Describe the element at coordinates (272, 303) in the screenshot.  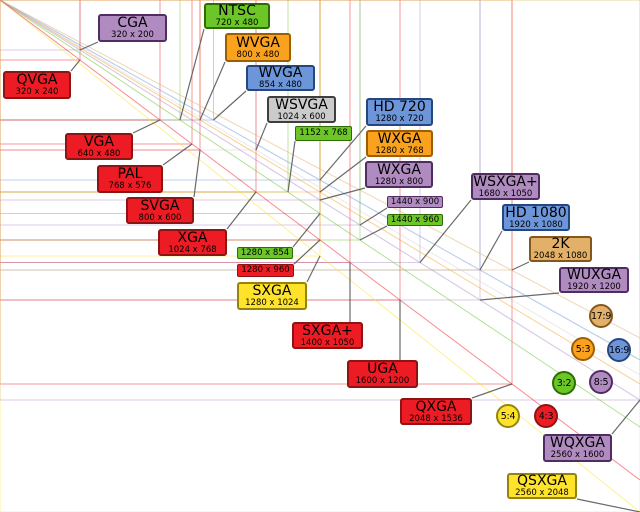
I see `standard-resolution: 1280 x 1024` at that location.